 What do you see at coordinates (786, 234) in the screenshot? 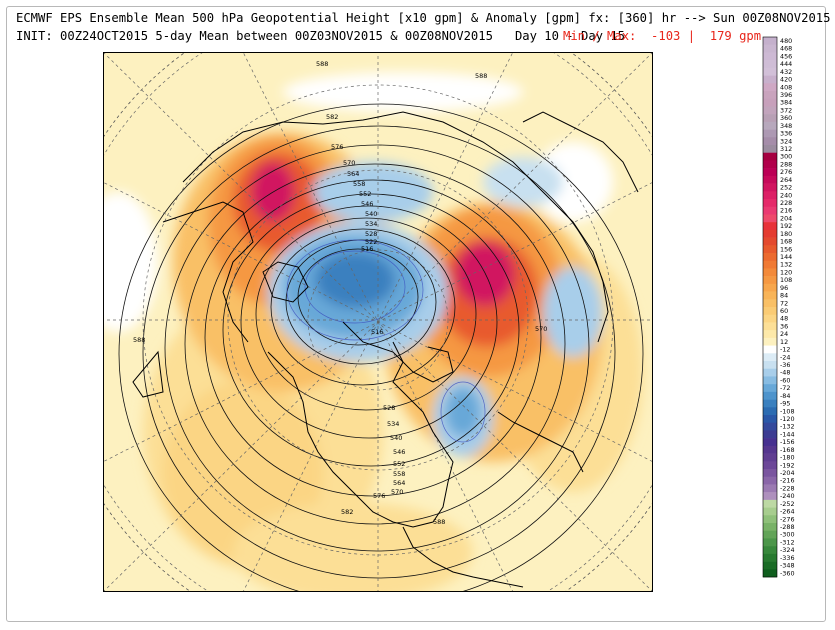
I see `colorbar-tick-label: 180` at bounding box center [786, 234].